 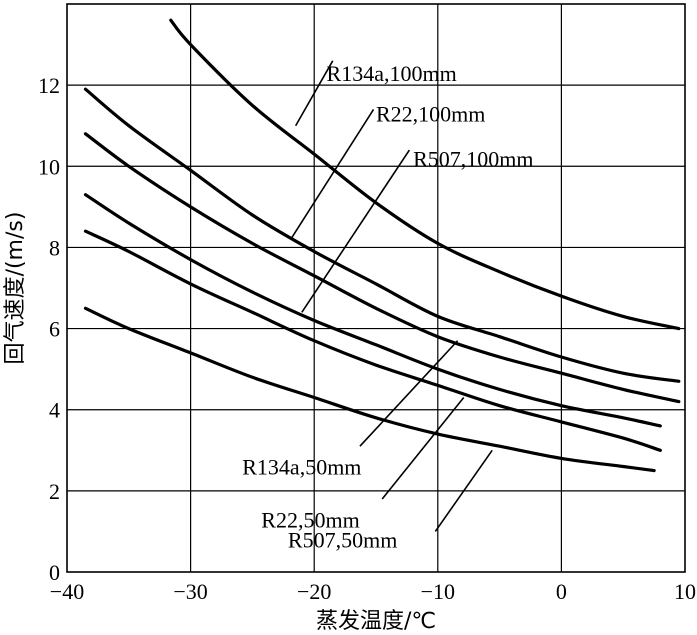 I want to click on x-axis-ticks: −40 −30 −20 −10 0 10, so click(x=373, y=591).